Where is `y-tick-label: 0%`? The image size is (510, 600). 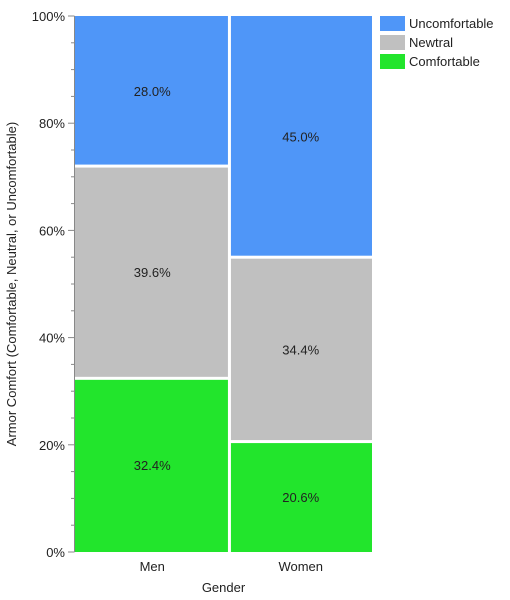 y-tick-label: 0% is located at coordinates (55, 552).